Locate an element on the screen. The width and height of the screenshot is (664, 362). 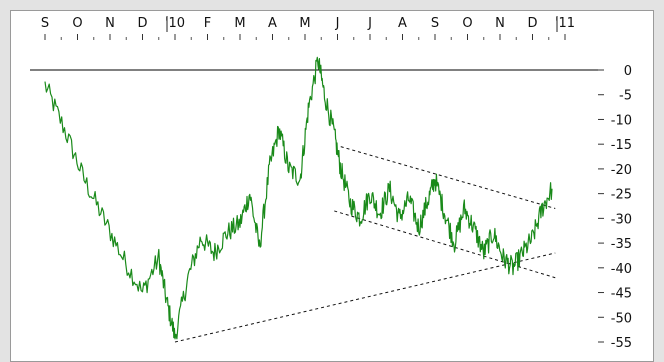
y-tick-label: -50 is located at coordinates (621, 318).